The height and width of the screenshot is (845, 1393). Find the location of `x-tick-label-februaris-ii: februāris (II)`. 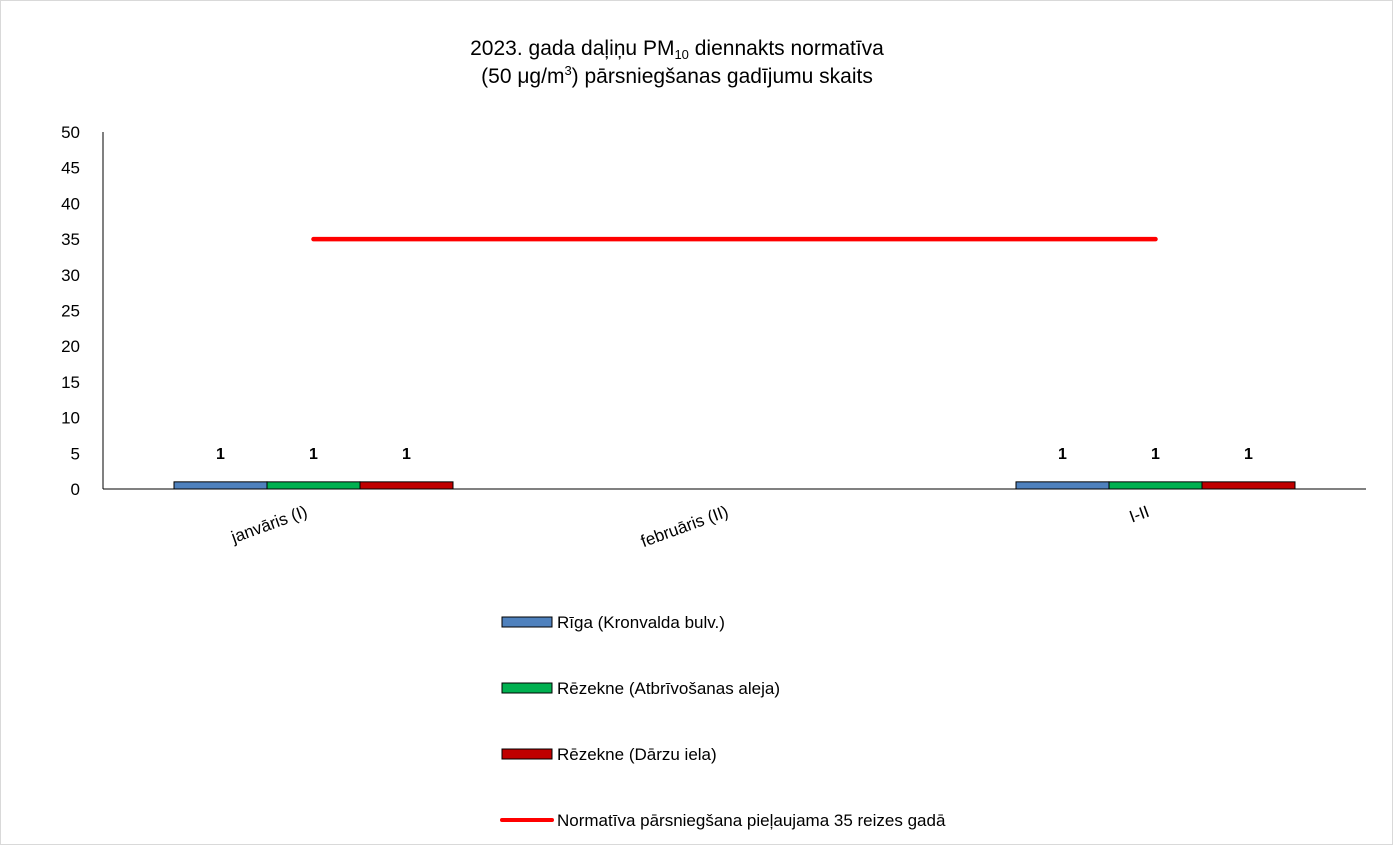

x-tick-label-februaris-ii: februāris (II) is located at coordinates (684, 526).